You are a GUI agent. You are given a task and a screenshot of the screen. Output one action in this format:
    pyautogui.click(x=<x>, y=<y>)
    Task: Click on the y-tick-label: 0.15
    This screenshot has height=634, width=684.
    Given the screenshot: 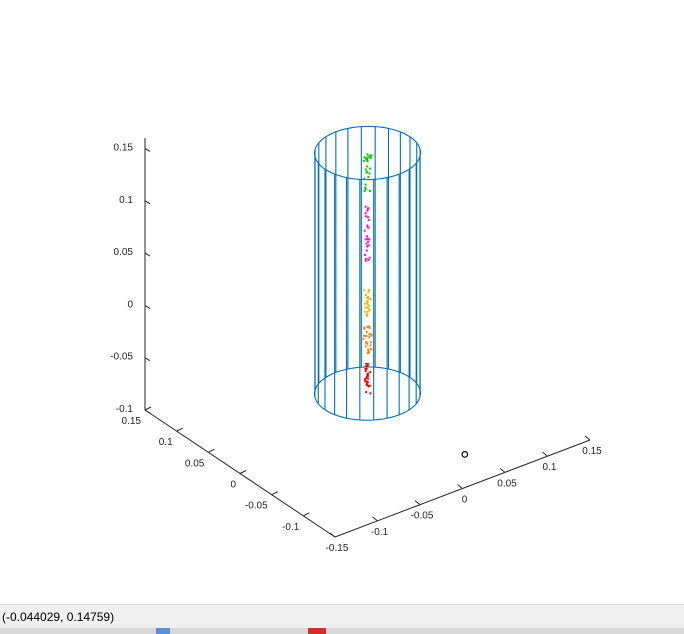 What is the action you would take?
    pyautogui.click(x=132, y=421)
    